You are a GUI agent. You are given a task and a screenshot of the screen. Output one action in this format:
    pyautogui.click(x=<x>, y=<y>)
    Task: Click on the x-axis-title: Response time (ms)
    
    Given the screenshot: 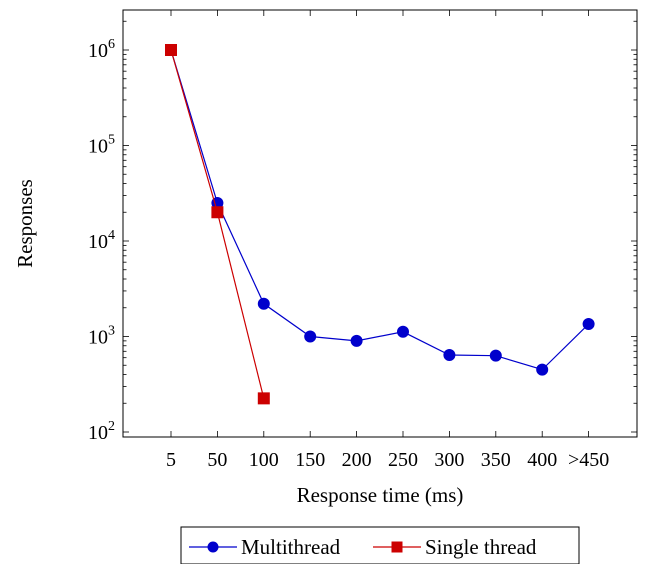 What is the action you would take?
    pyautogui.click(x=380, y=495)
    